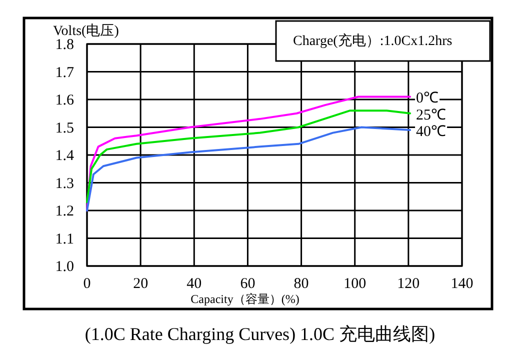  What do you see at coordinates (64, 239) in the screenshot?
I see `y-tick-label: 1.1` at bounding box center [64, 239].